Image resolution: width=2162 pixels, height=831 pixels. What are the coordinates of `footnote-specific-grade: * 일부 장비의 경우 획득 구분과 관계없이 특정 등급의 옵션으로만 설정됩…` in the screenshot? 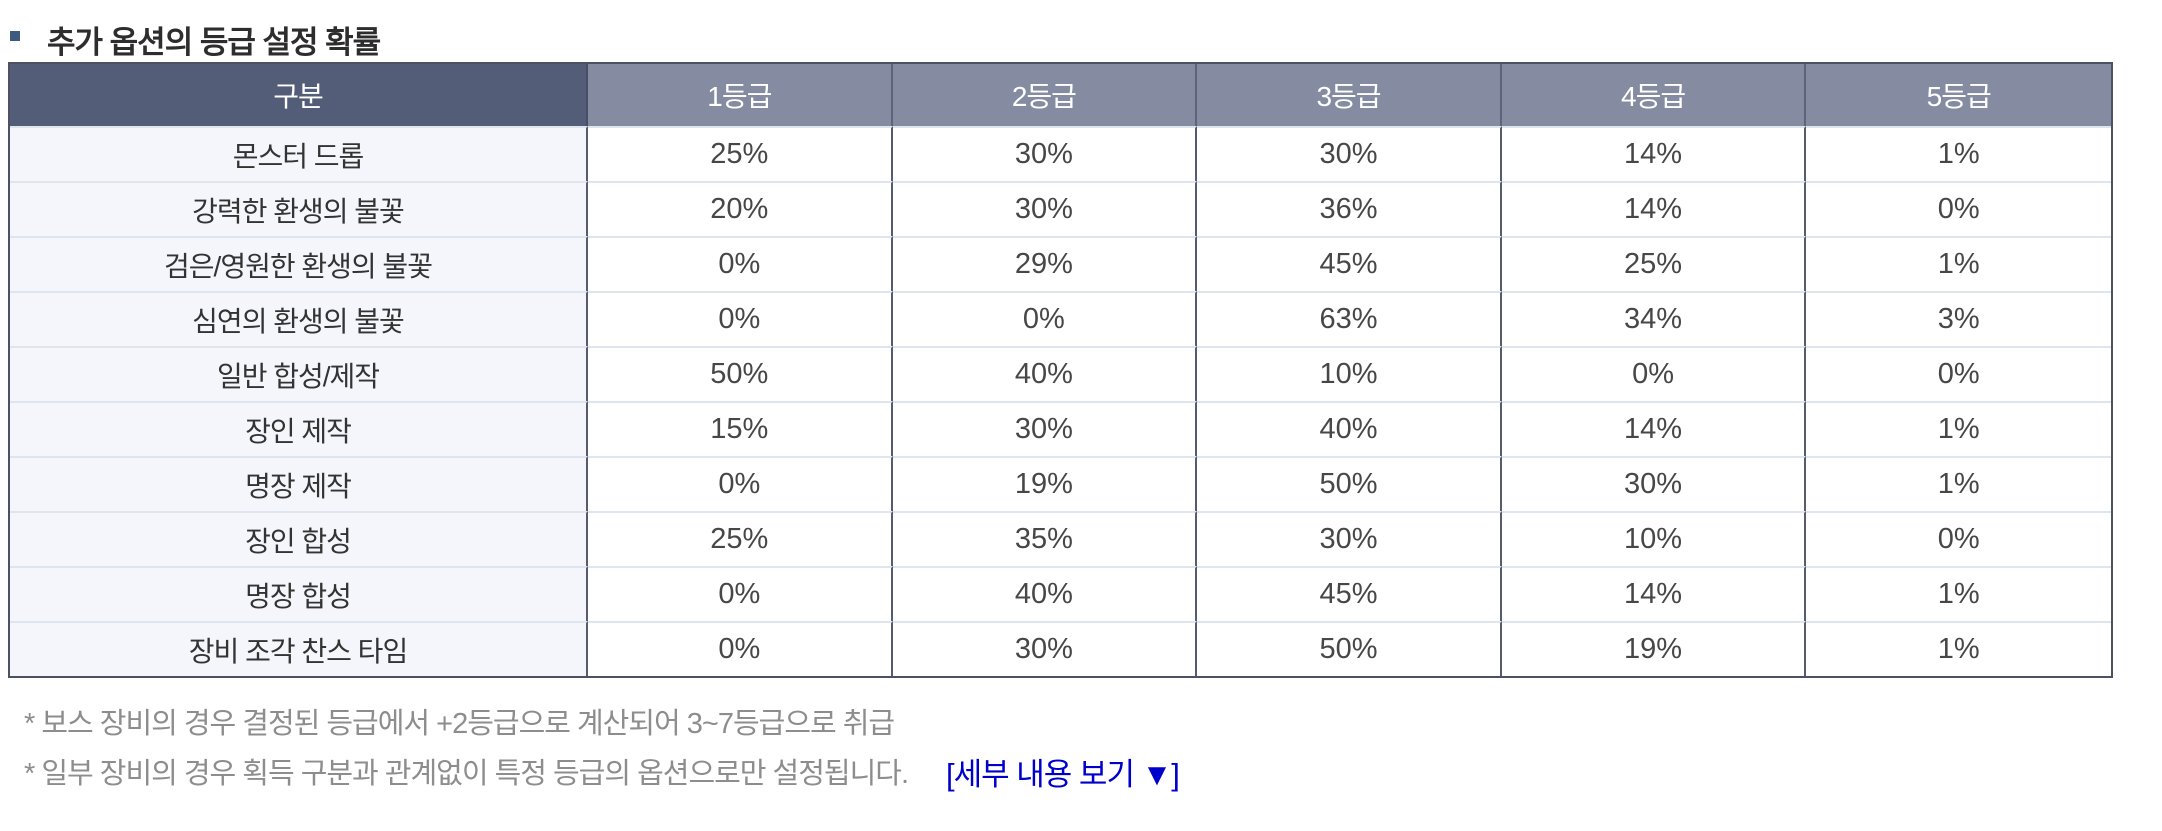 It's located at (1093, 771).